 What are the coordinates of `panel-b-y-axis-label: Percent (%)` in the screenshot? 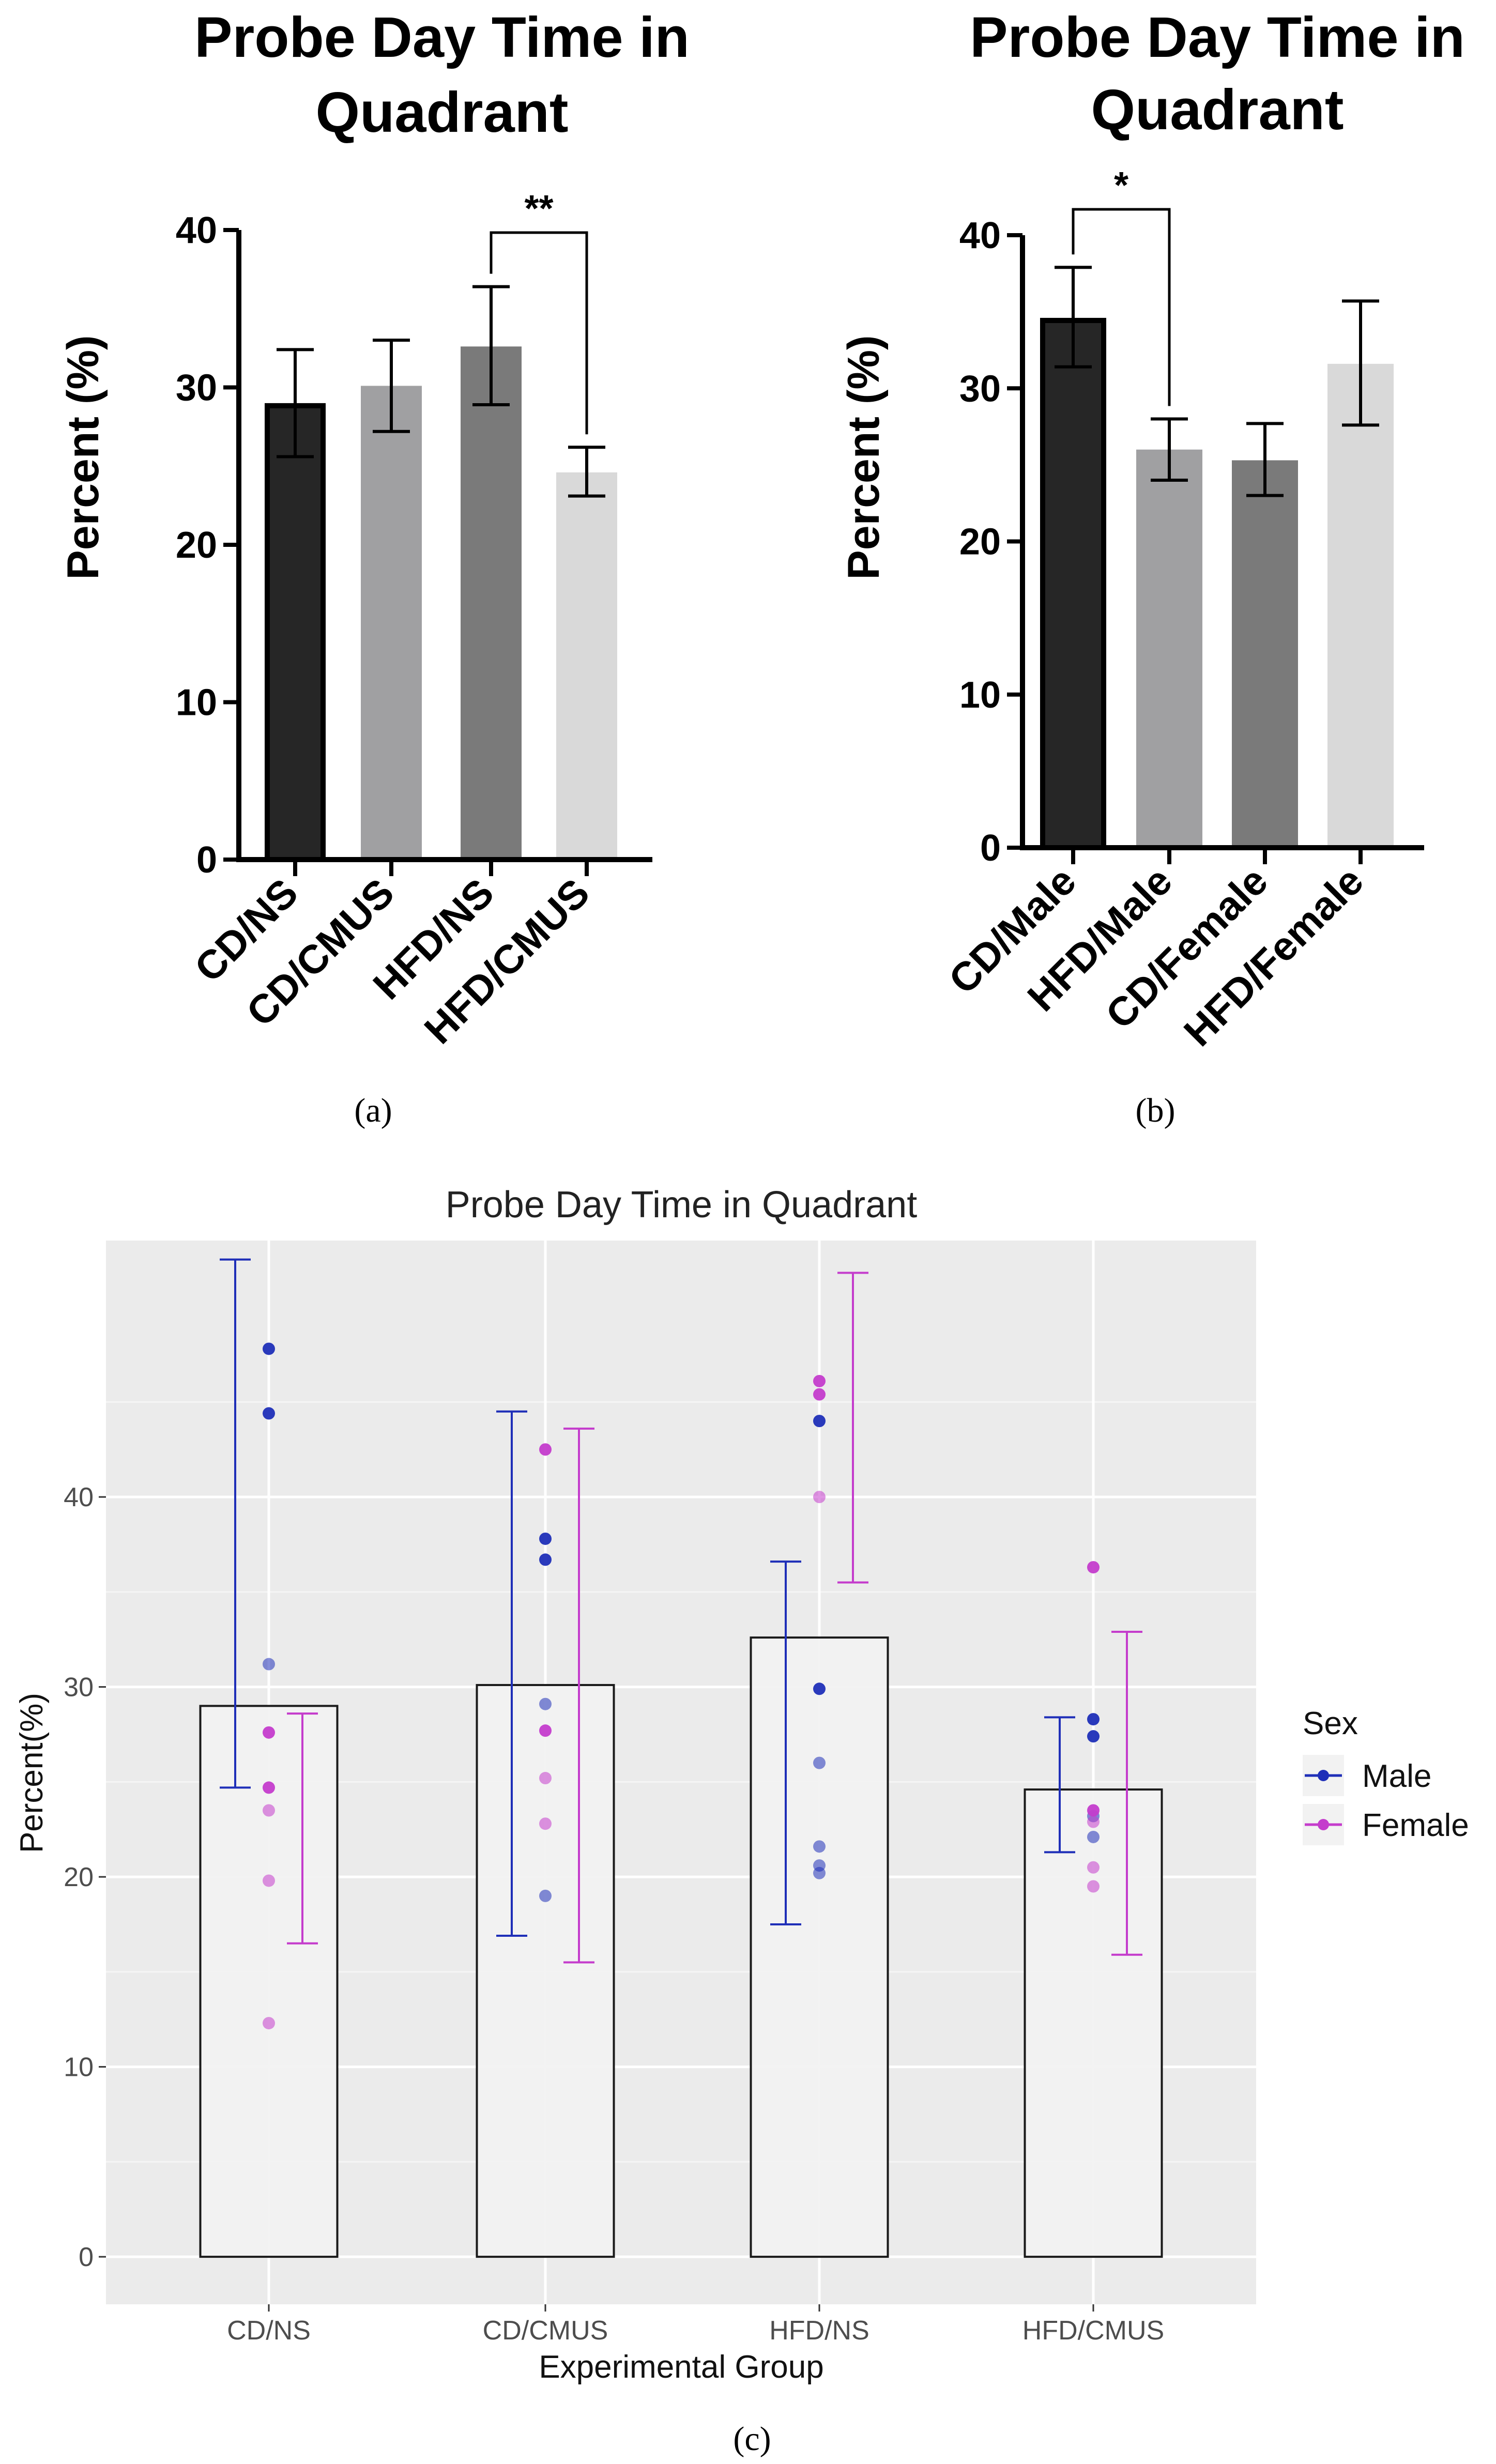 It's located at (864, 457).